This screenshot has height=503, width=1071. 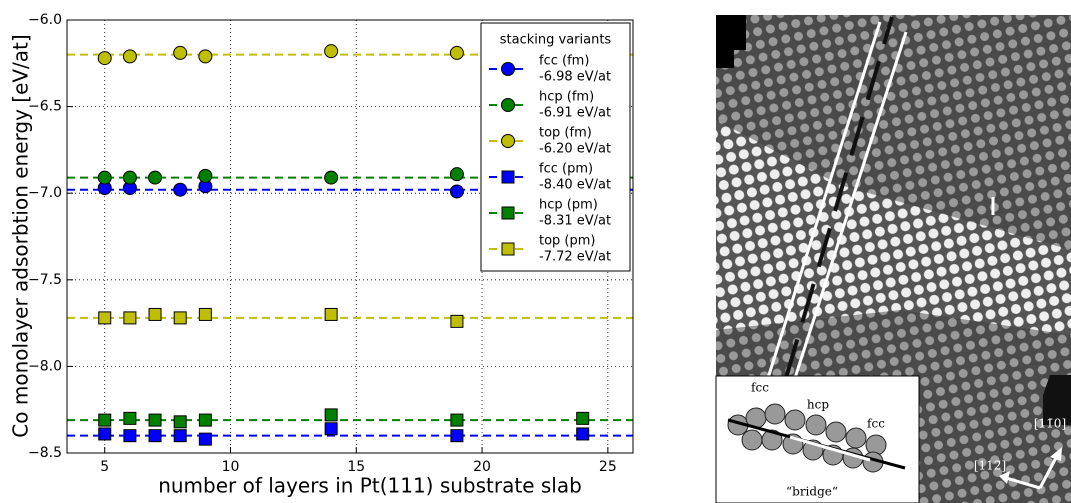 I want to click on x-tick-label: 20, so click(x=482, y=467).